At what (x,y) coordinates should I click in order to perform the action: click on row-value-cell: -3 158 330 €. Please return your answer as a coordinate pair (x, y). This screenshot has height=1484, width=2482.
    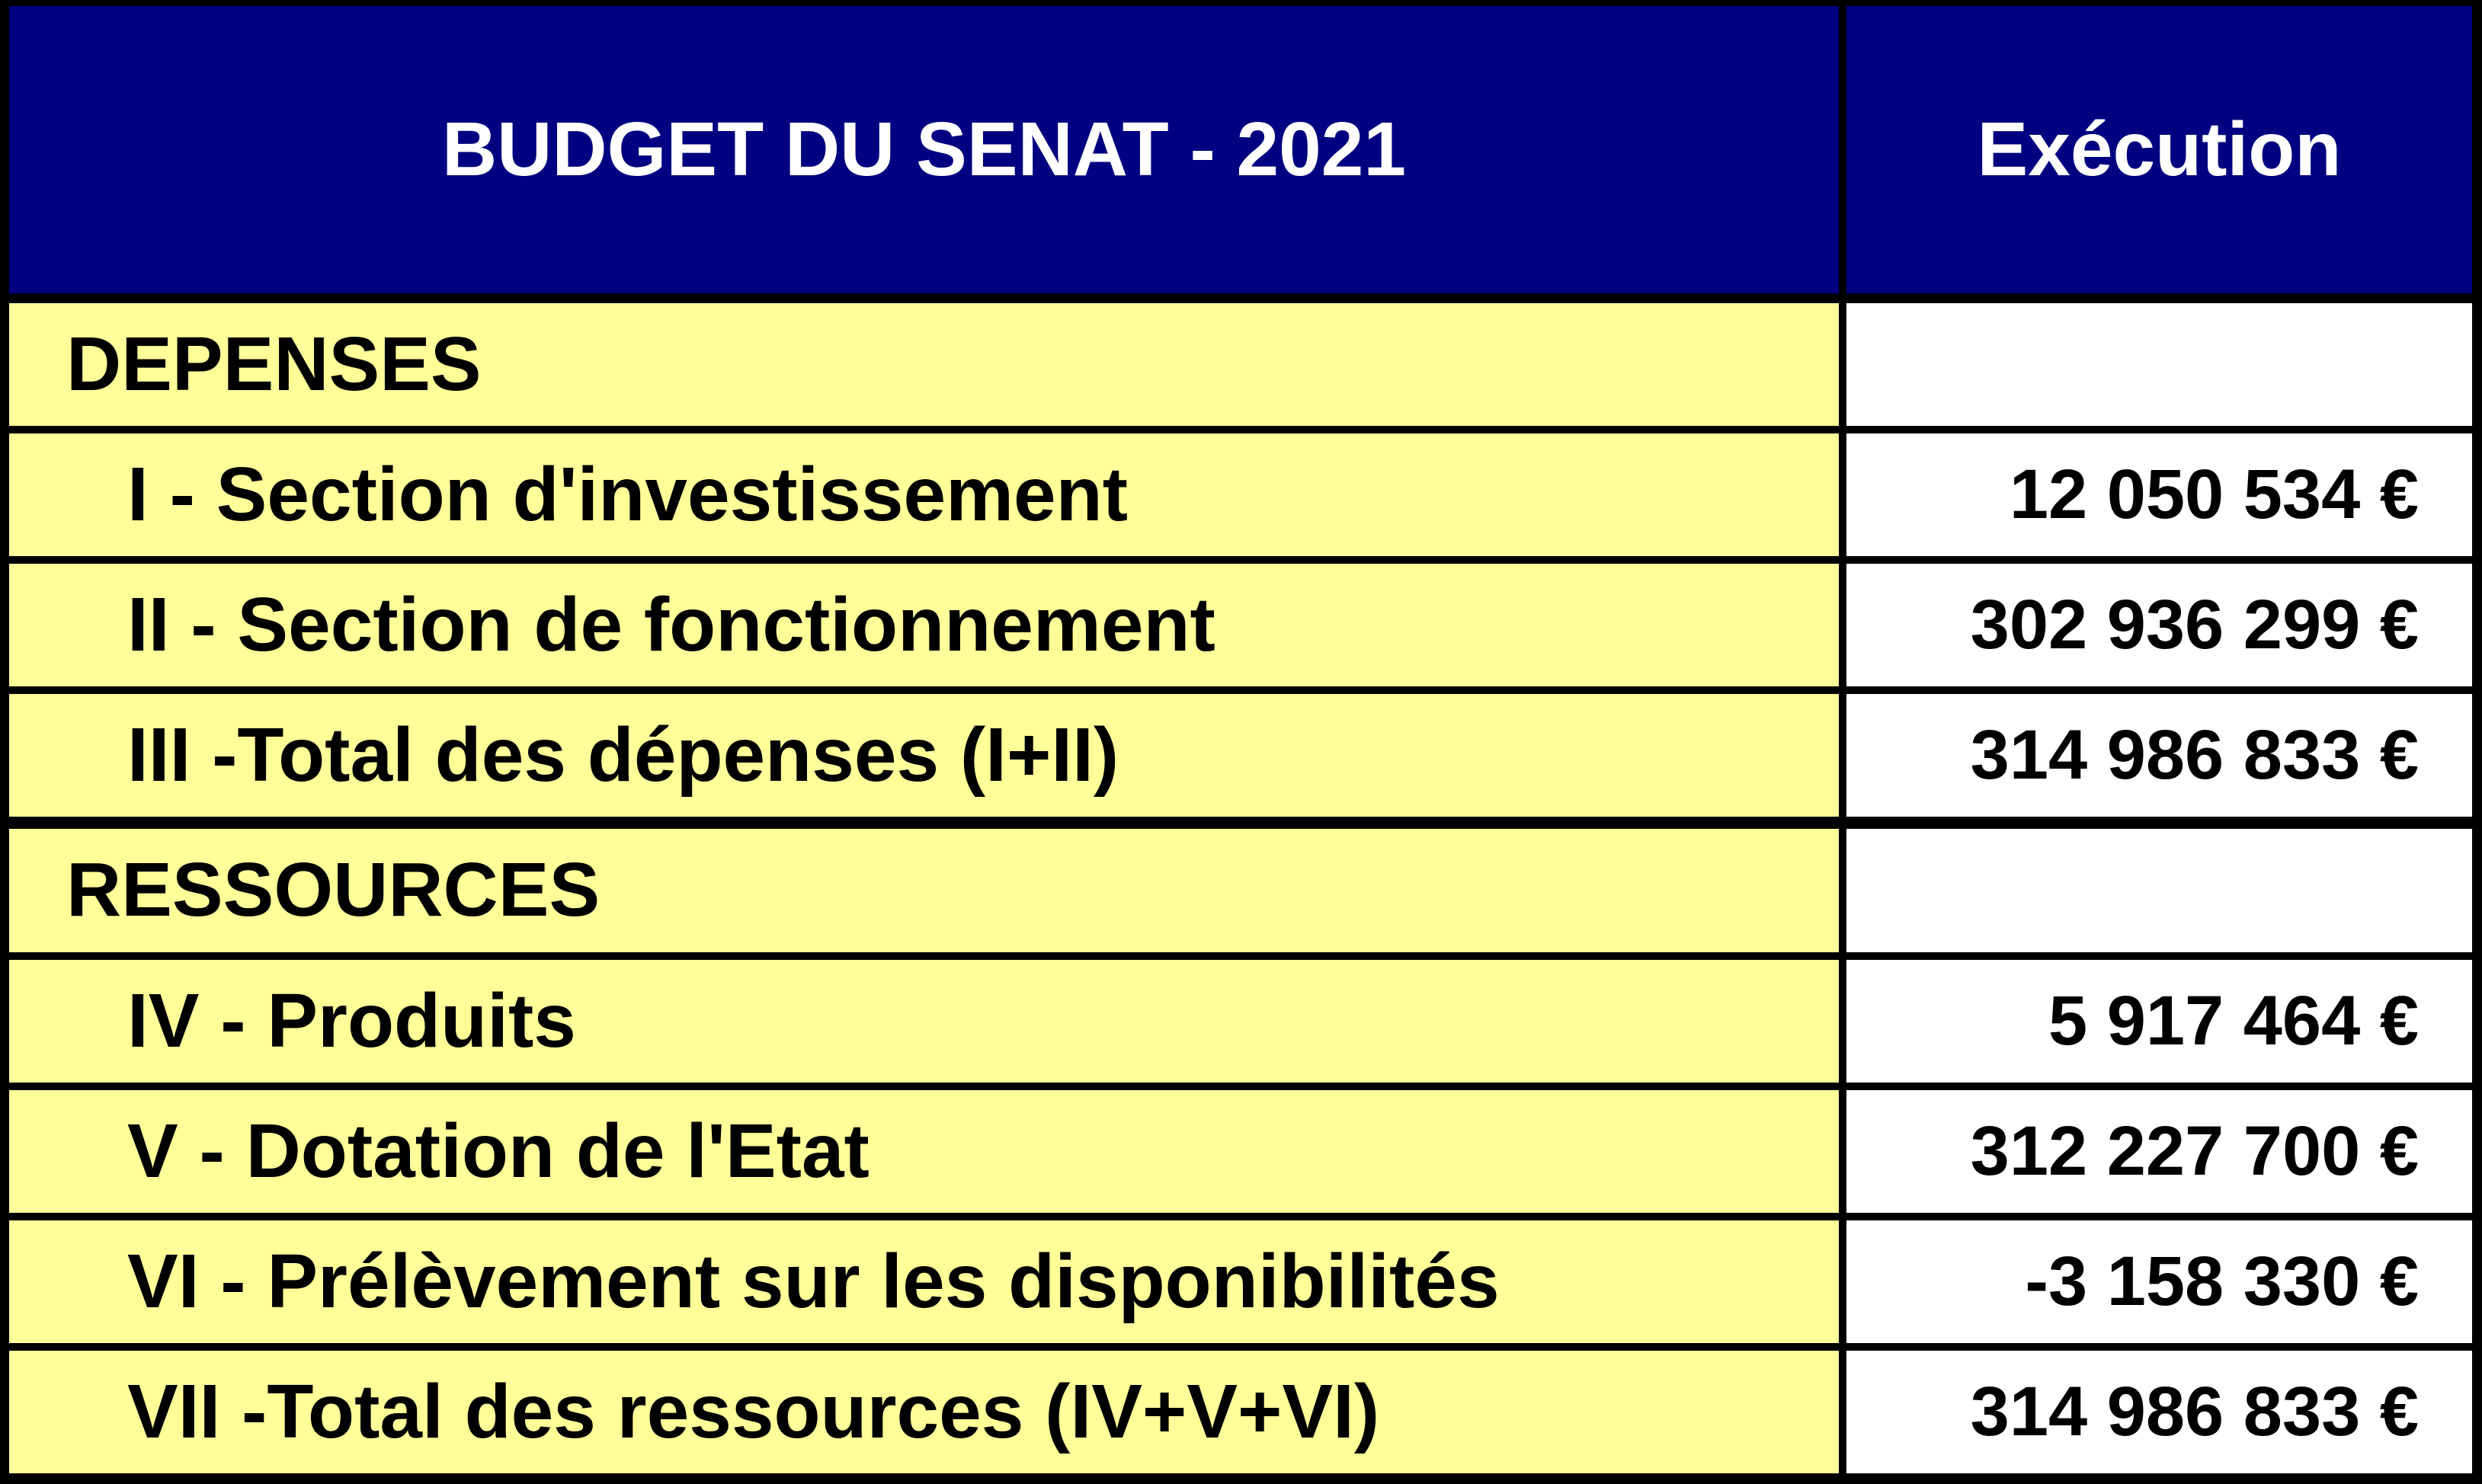
    Looking at the image, I should click on (2159, 1281).